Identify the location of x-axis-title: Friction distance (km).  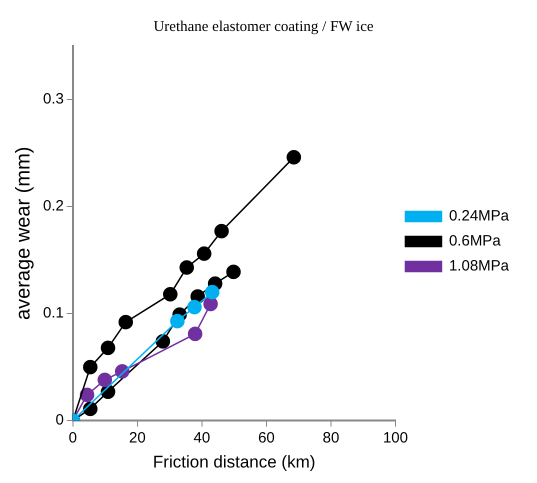
(234, 462).